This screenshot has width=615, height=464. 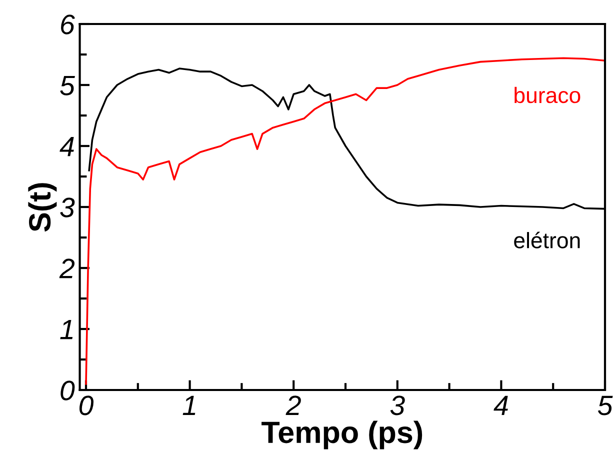 What do you see at coordinates (67, 86) in the screenshot?
I see `y-tick-label: 5` at bounding box center [67, 86].